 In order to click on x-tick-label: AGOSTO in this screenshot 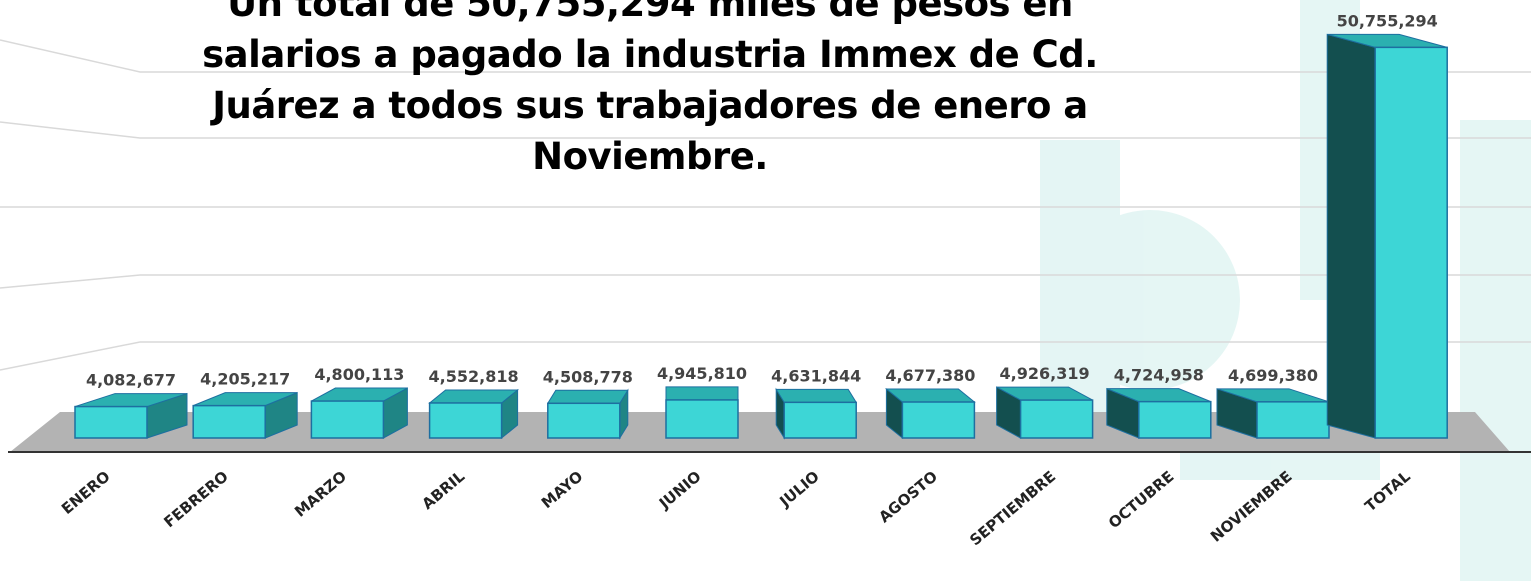, I will do `click(908, 496)`.